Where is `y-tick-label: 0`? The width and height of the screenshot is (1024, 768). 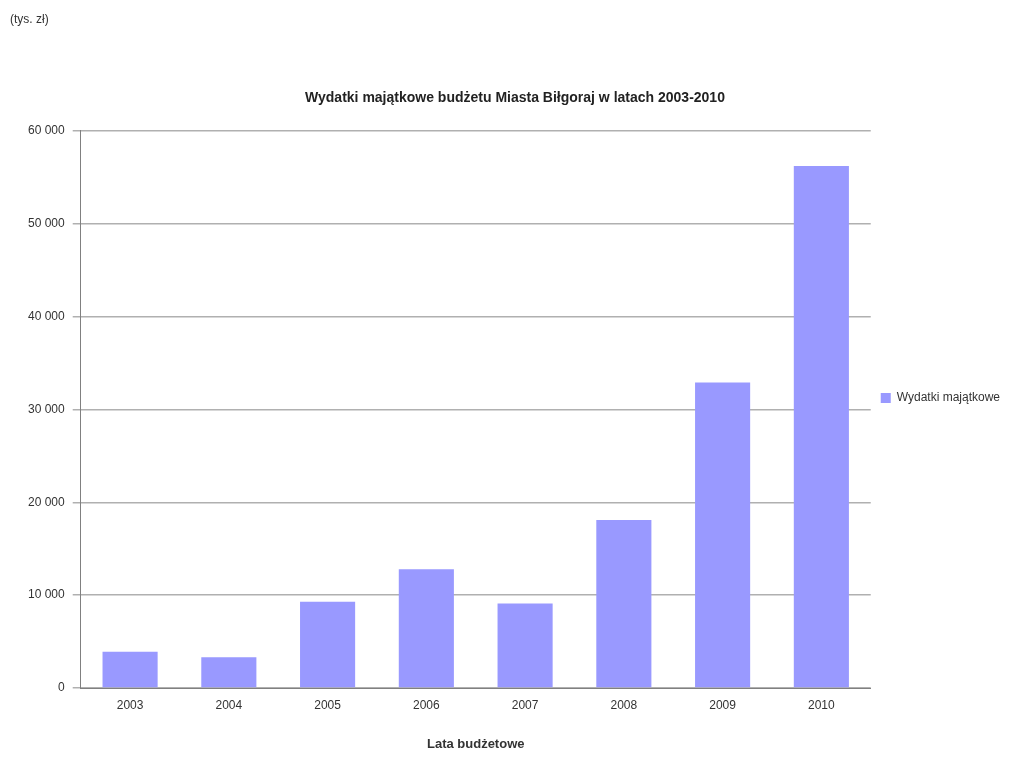
y-tick-label: 0 is located at coordinates (62, 687).